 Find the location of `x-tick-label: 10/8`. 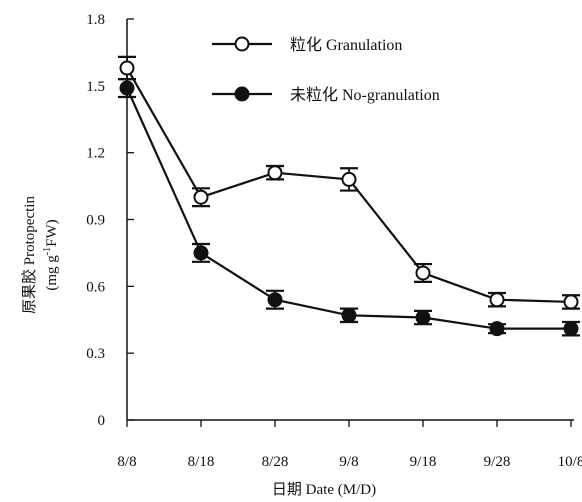

x-tick-label: 10/8 is located at coordinates (570, 462).